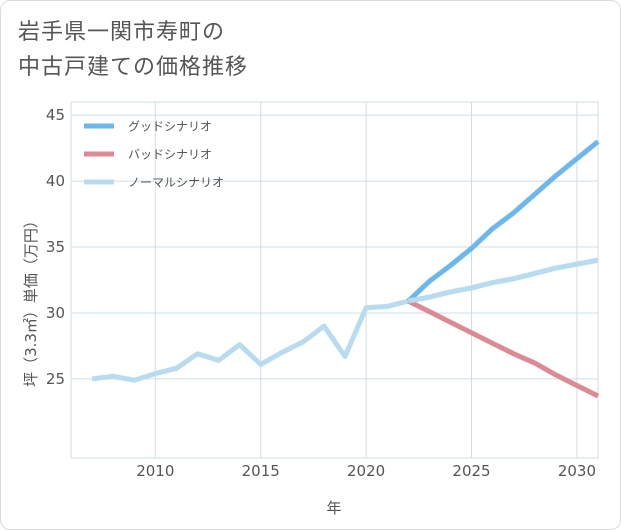 This screenshot has width=621, height=530. I want to click on y-tick-label-45: 45, so click(55, 115).